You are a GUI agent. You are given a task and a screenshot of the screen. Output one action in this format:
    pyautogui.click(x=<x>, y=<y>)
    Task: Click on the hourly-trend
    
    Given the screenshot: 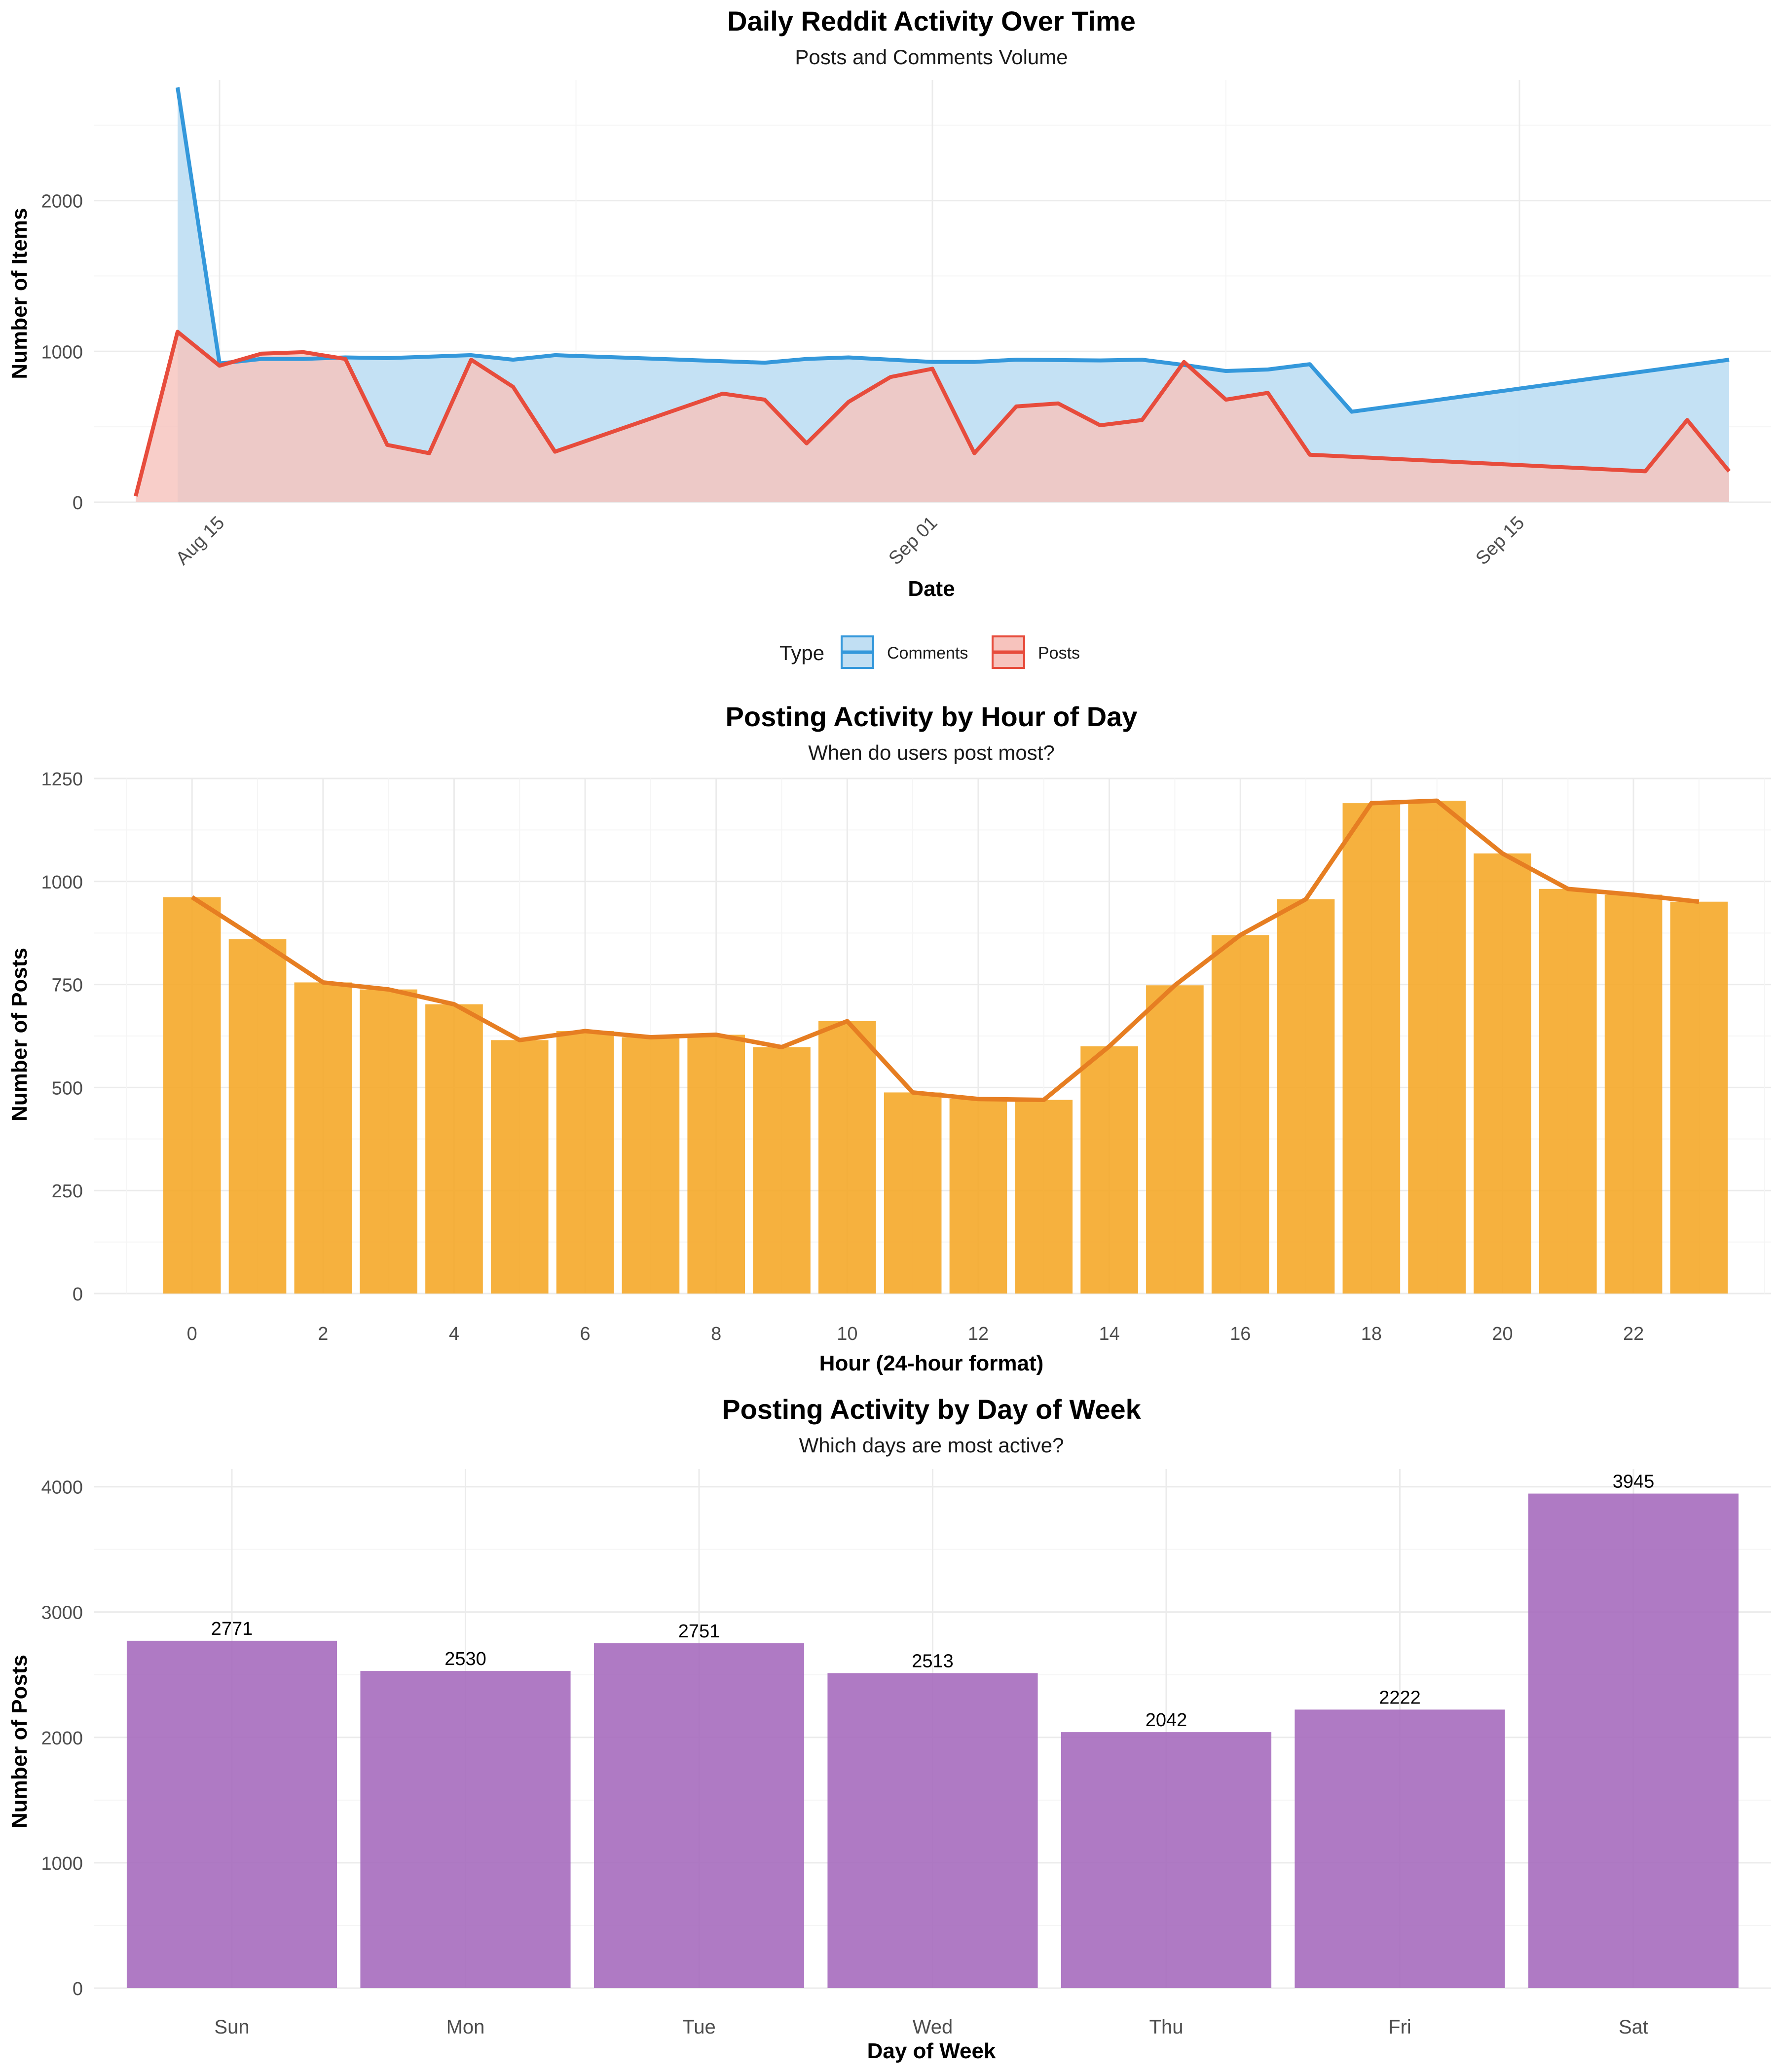 What is the action you would take?
    pyautogui.click(x=945, y=950)
    